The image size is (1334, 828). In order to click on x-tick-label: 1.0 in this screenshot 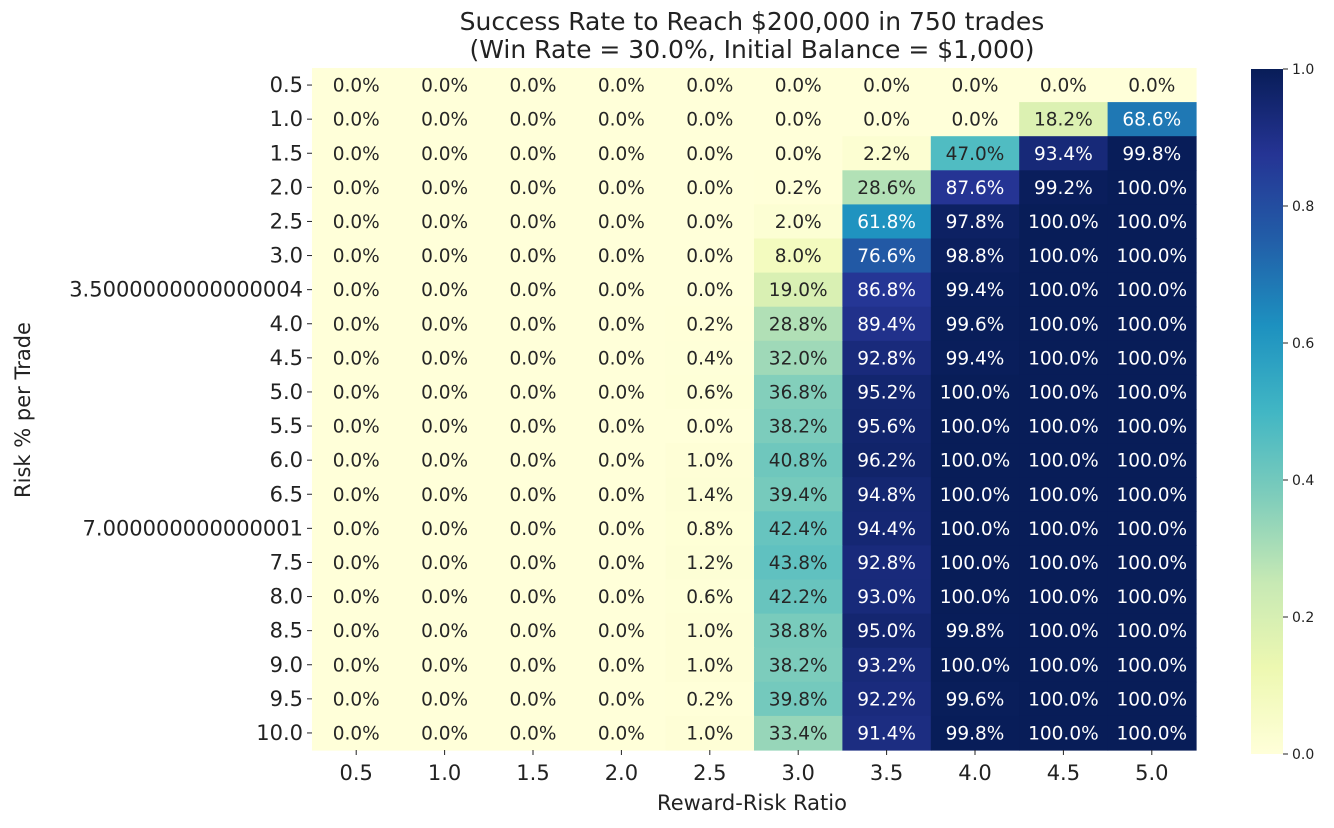, I will do `click(444, 773)`.